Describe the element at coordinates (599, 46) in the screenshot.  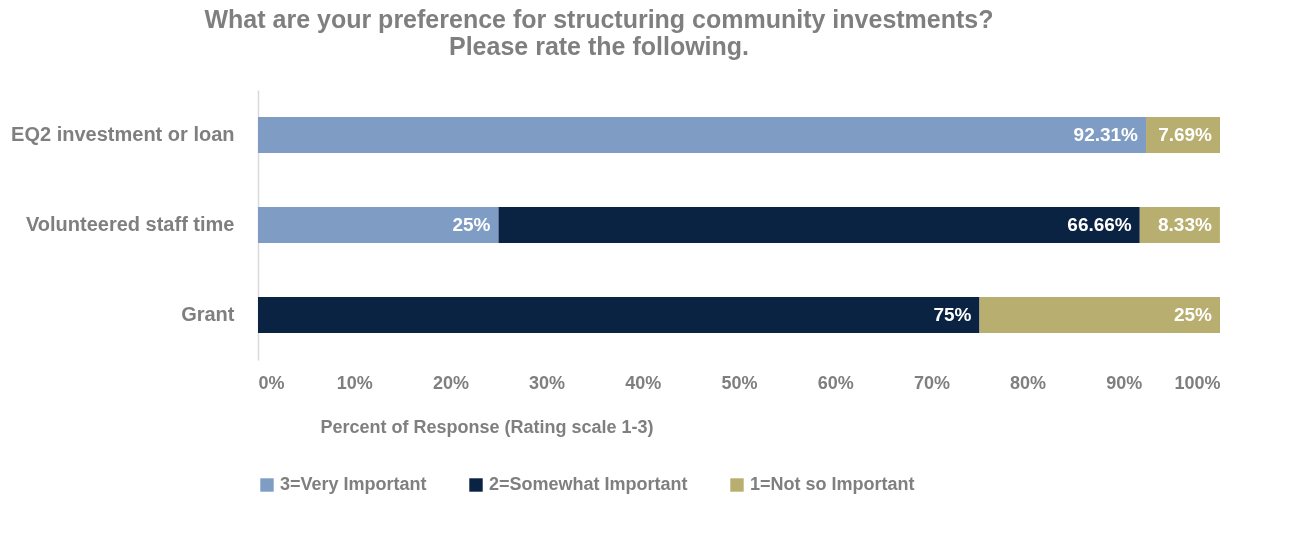
I see `text: Please rate the following.` at that location.